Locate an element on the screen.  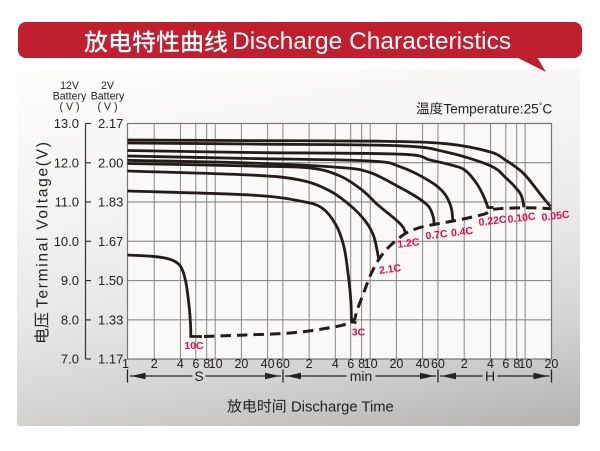
svg-text: 12V is located at coordinates (70, 86).